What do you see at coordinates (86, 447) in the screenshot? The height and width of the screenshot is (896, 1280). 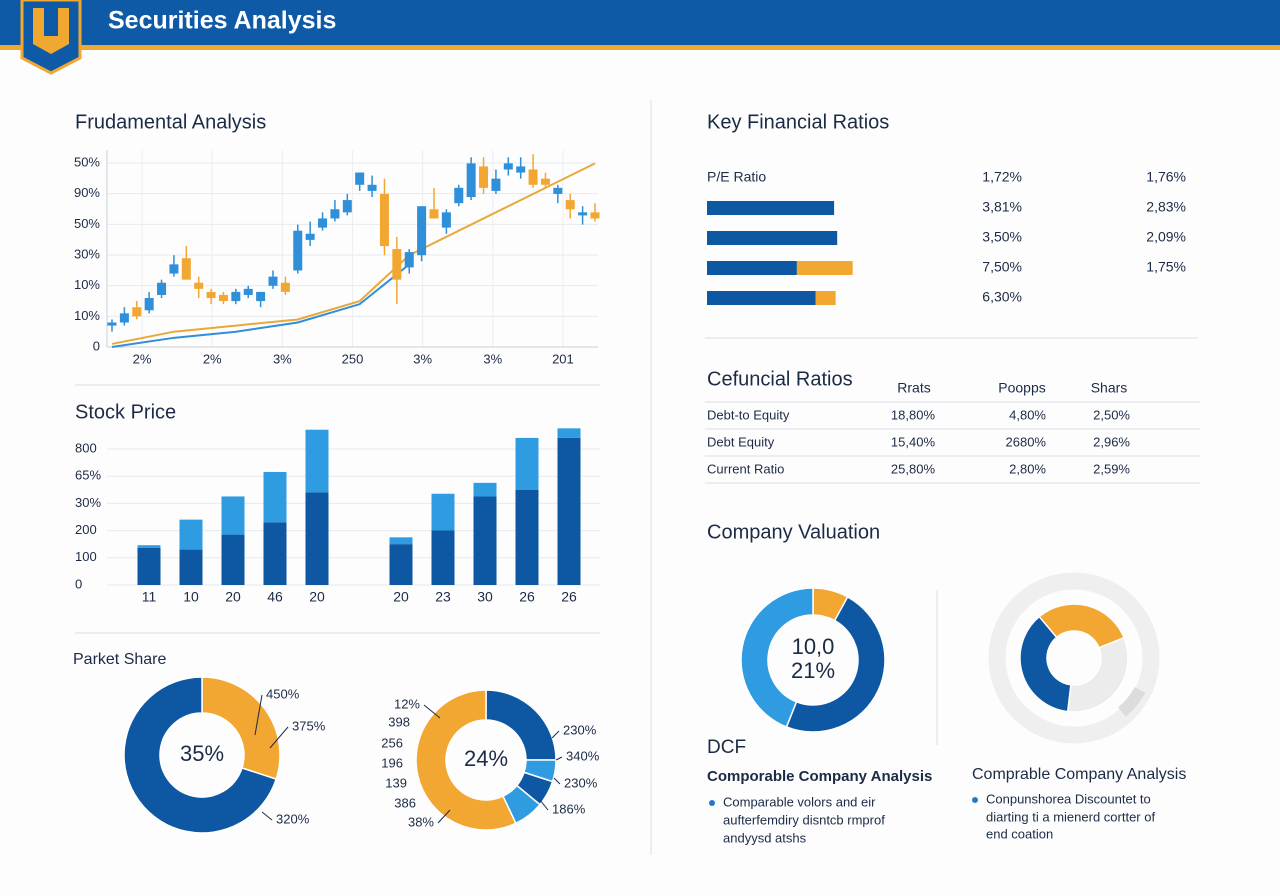 I see `y-tick-label: 800` at bounding box center [86, 447].